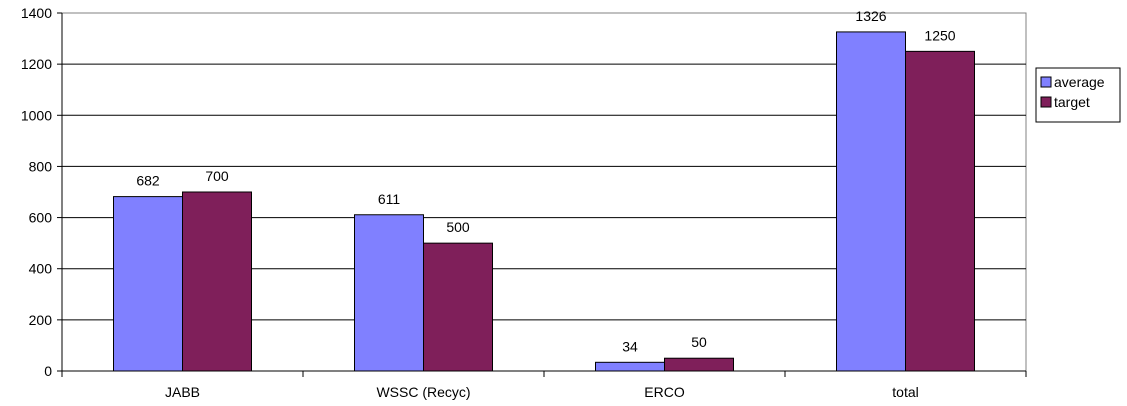 This screenshot has width=1127, height=406. Describe the element at coordinates (699, 342) in the screenshot. I see `data-label: 50` at that location.